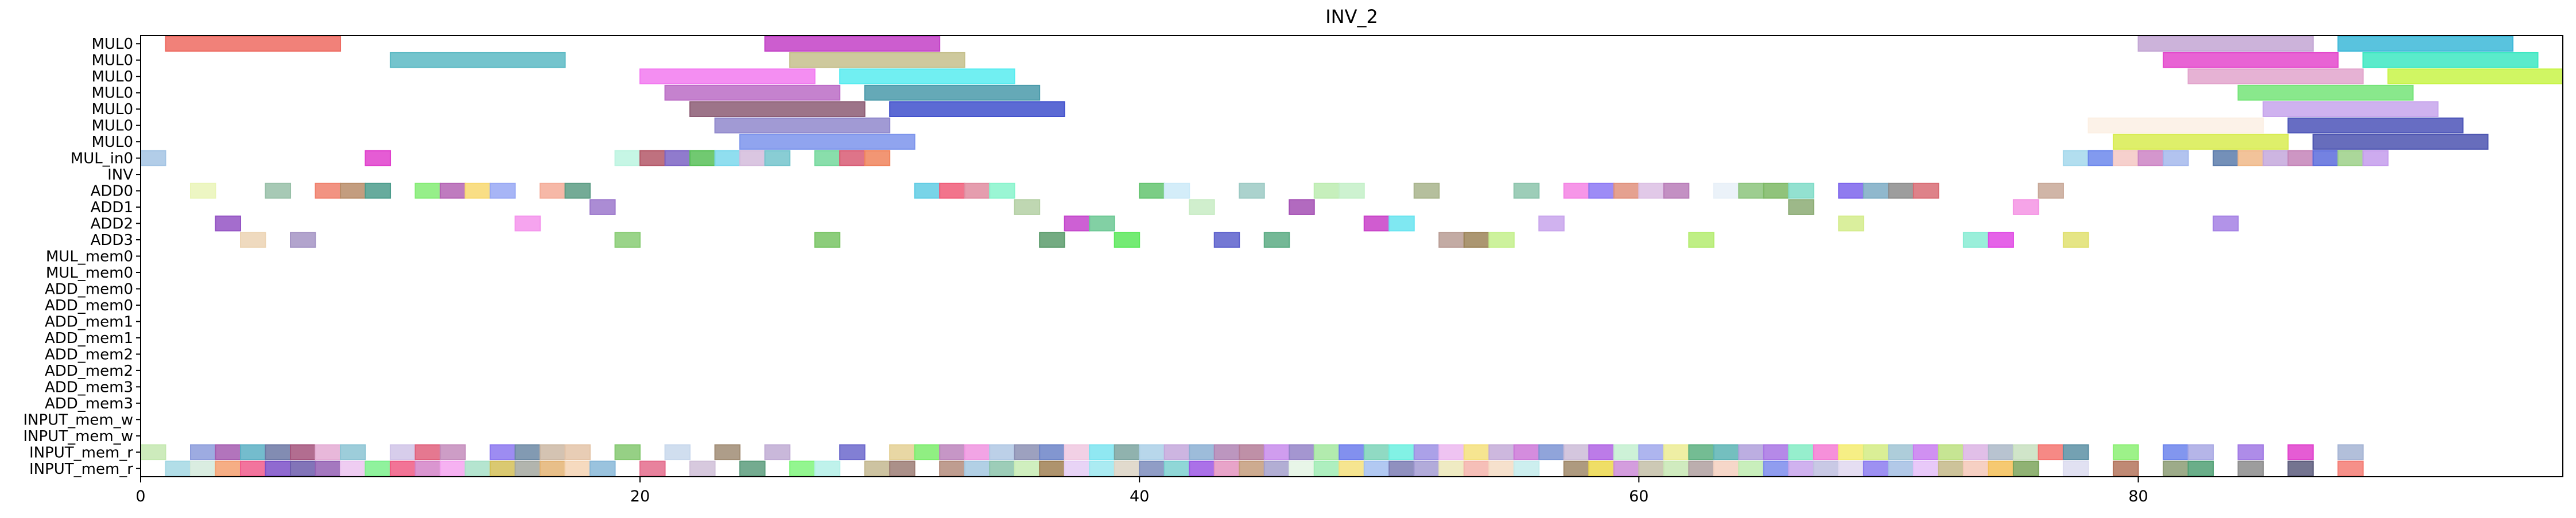 This screenshot has height=518, width=2576. What do you see at coordinates (78, 436) in the screenshot?
I see `y-tick-label: INPUT_mem_w` at bounding box center [78, 436].